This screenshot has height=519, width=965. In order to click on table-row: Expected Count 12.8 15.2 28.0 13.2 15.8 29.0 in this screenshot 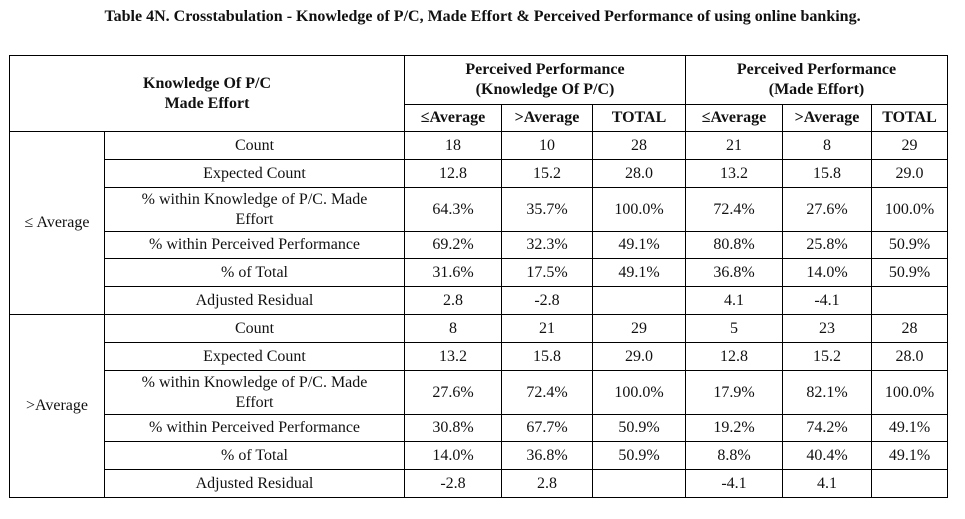, I will do `click(479, 173)`.